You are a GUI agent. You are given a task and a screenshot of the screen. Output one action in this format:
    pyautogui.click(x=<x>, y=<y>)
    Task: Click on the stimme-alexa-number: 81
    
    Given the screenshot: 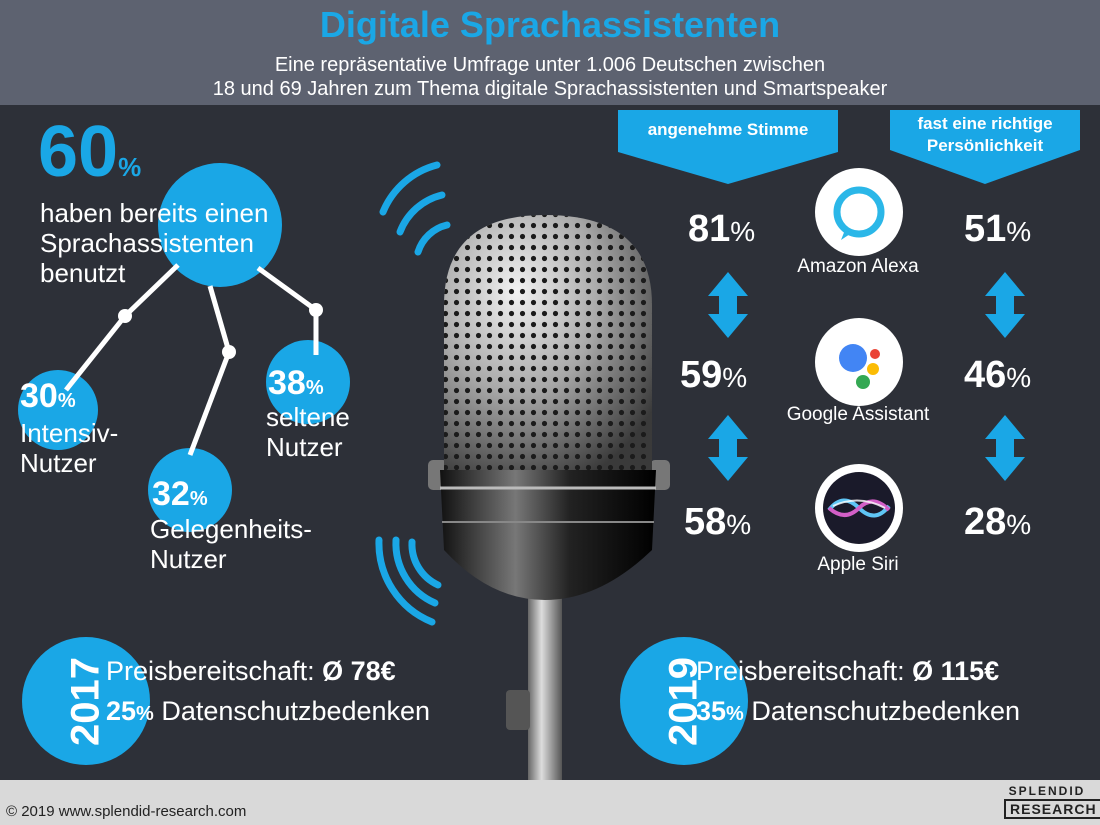 What is the action you would take?
    pyautogui.click(x=709, y=229)
    